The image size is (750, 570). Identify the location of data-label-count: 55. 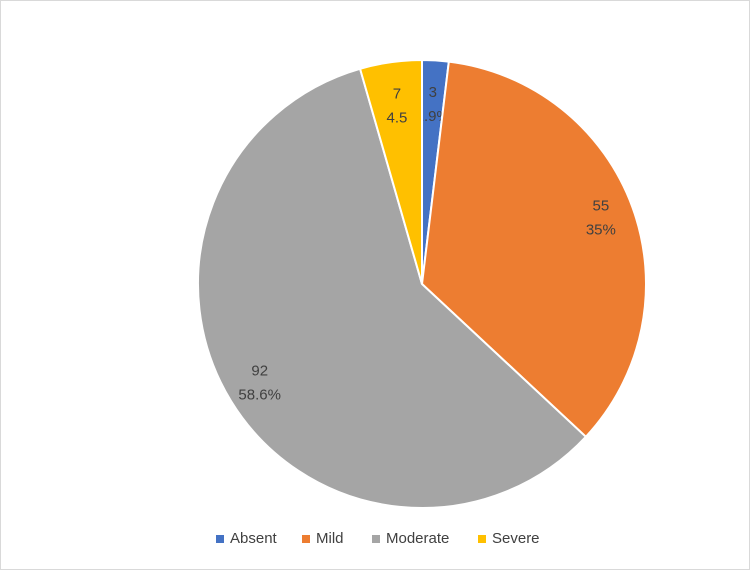
(601, 206).